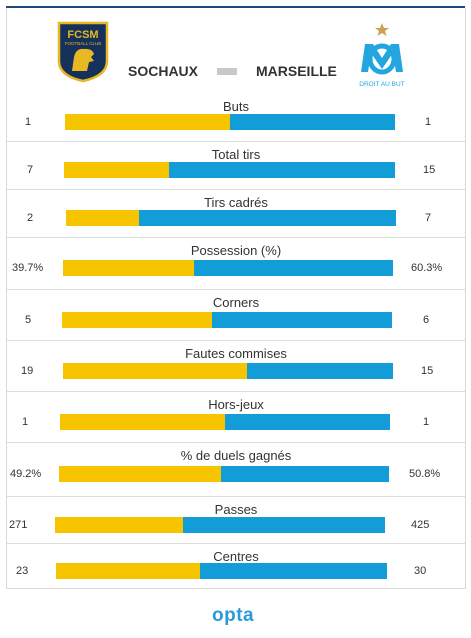  What do you see at coordinates (18, 525) in the screenshot?
I see `home-value: 271` at bounding box center [18, 525].